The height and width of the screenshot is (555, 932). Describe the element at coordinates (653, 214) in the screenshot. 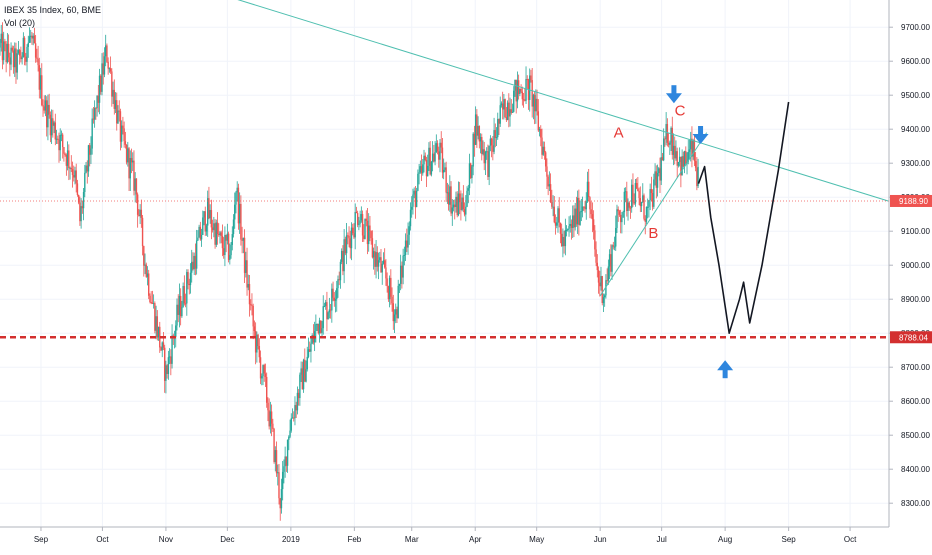

I see `support-trendline` at that location.